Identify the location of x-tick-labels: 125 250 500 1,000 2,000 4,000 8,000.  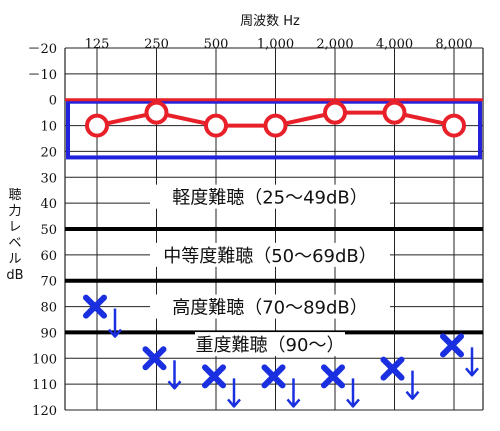
(279, 44).